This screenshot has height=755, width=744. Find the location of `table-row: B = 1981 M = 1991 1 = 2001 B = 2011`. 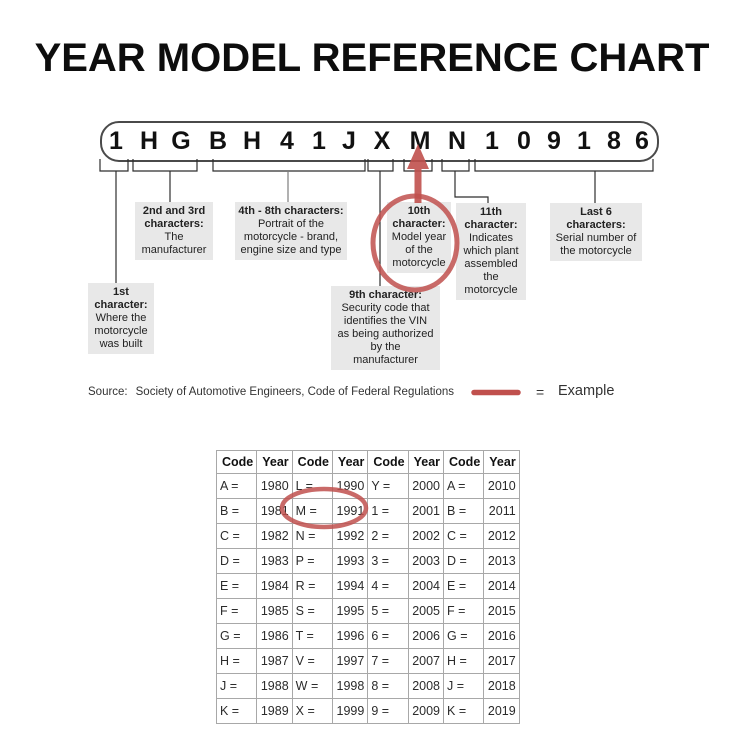

table-row: B = 1981 M = 1991 1 = 2001 B = 2011 is located at coordinates (367, 511).